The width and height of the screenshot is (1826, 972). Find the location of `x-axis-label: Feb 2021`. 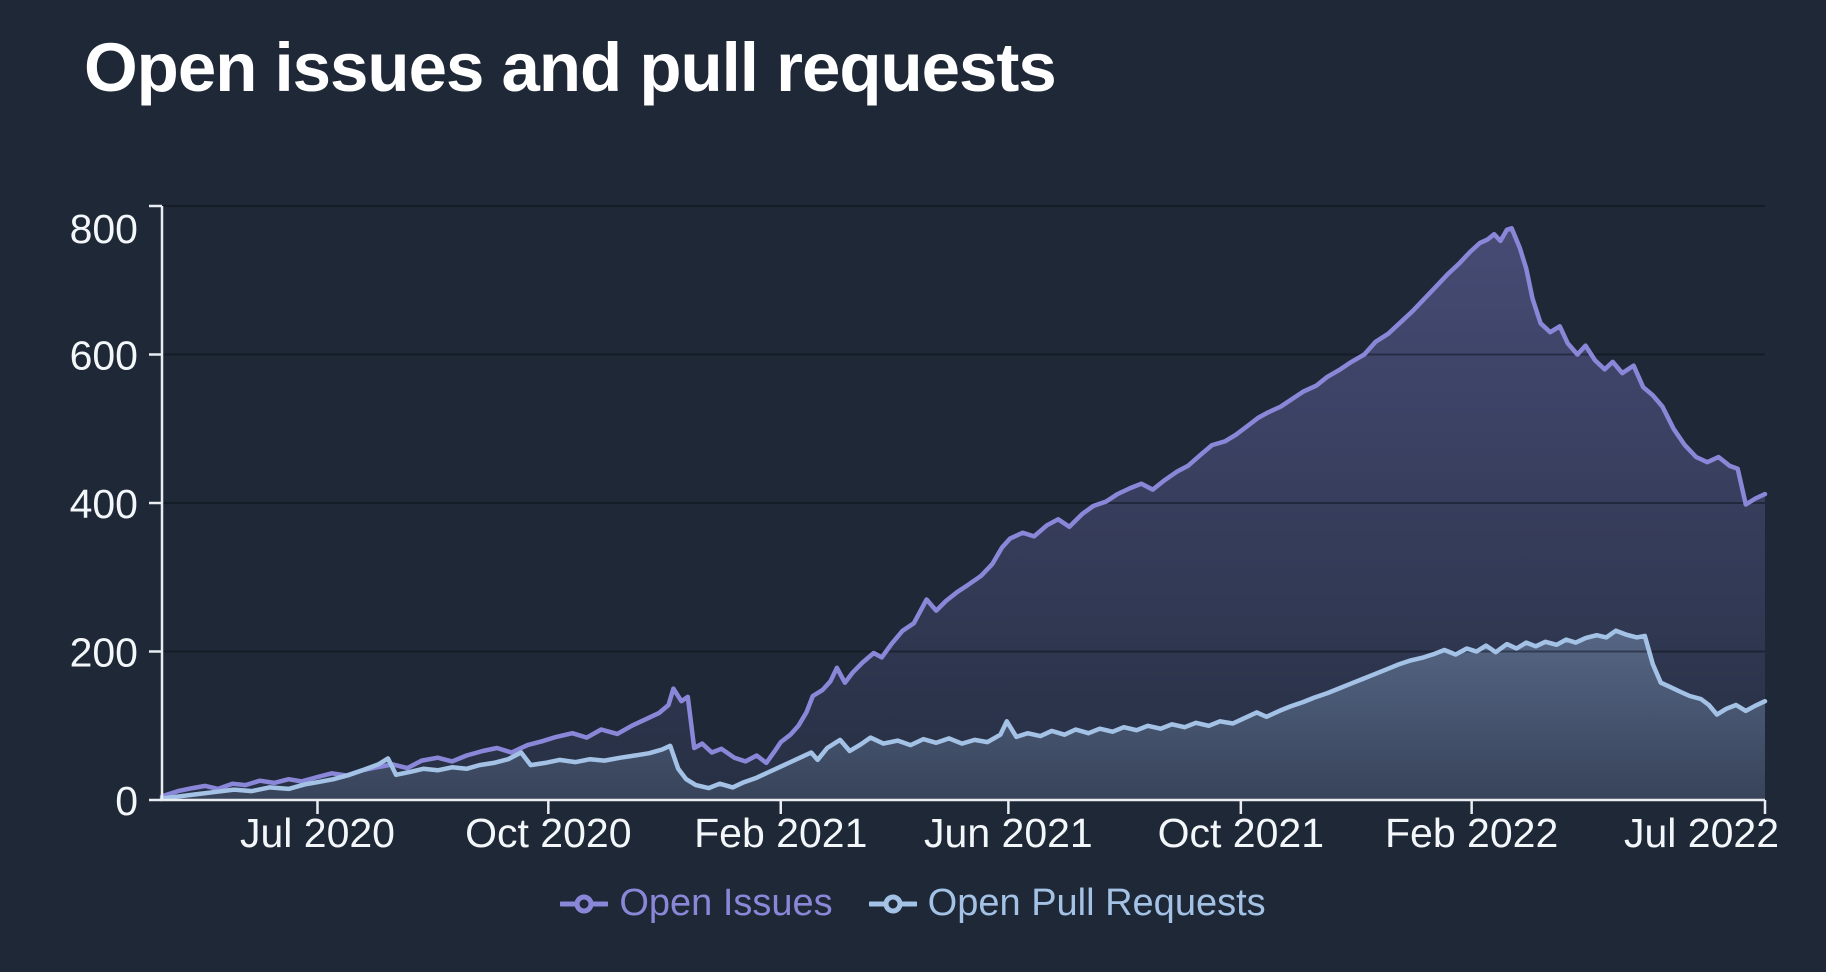

x-axis-label: Feb 2021 is located at coordinates (780, 833).